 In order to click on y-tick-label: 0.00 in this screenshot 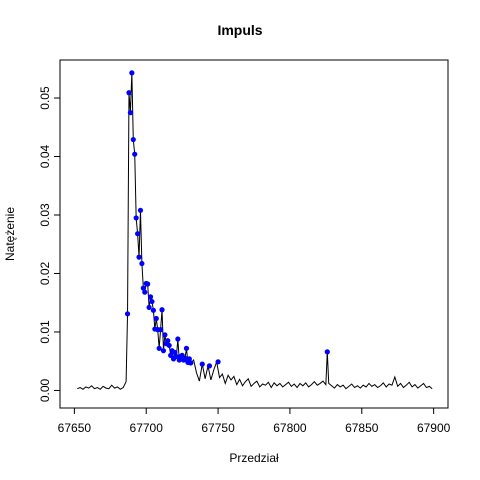, I will do `click(45, 390)`.